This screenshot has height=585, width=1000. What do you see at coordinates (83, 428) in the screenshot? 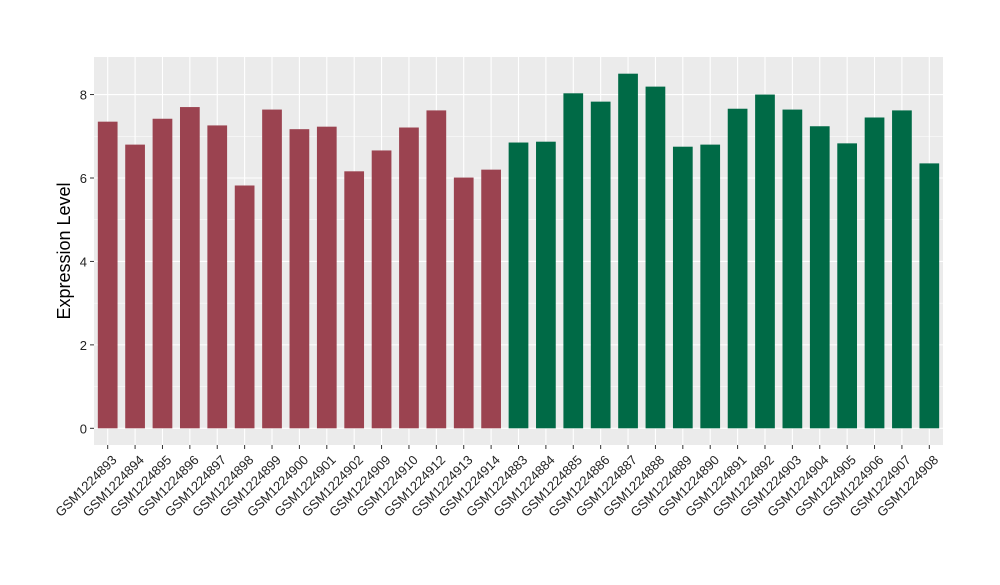
I see `y-tick-label: 0` at bounding box center [83, 428].